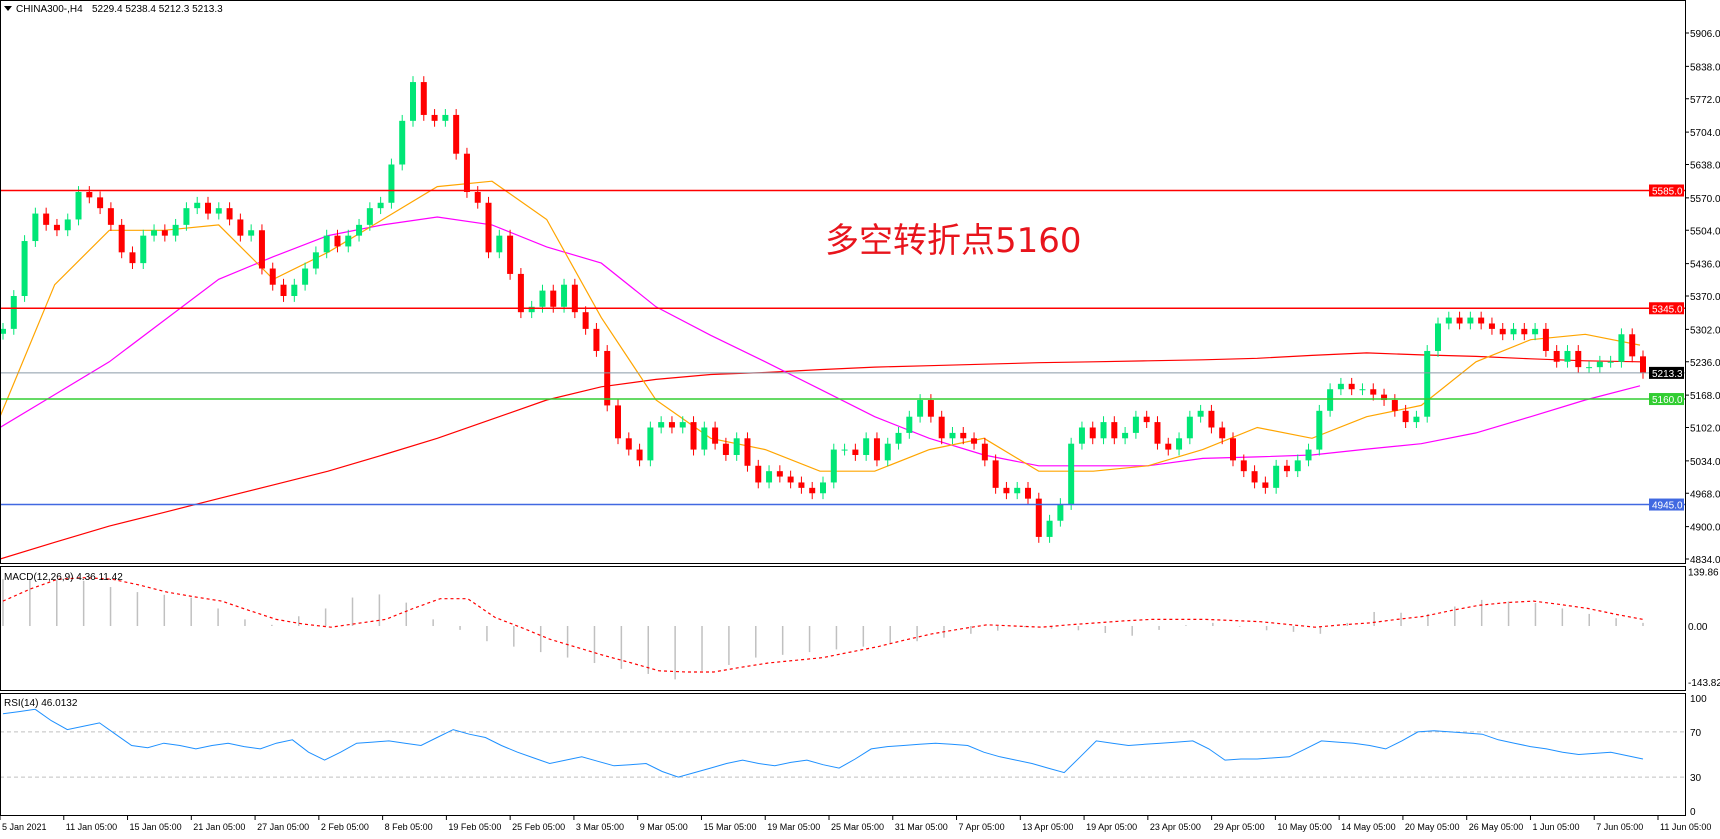 The height and width of the screenshot is (839, 1720). Describe the element at coordinates (1705, 166) in the screenshot. I see `y-tick-label: 5638.0` at that location.